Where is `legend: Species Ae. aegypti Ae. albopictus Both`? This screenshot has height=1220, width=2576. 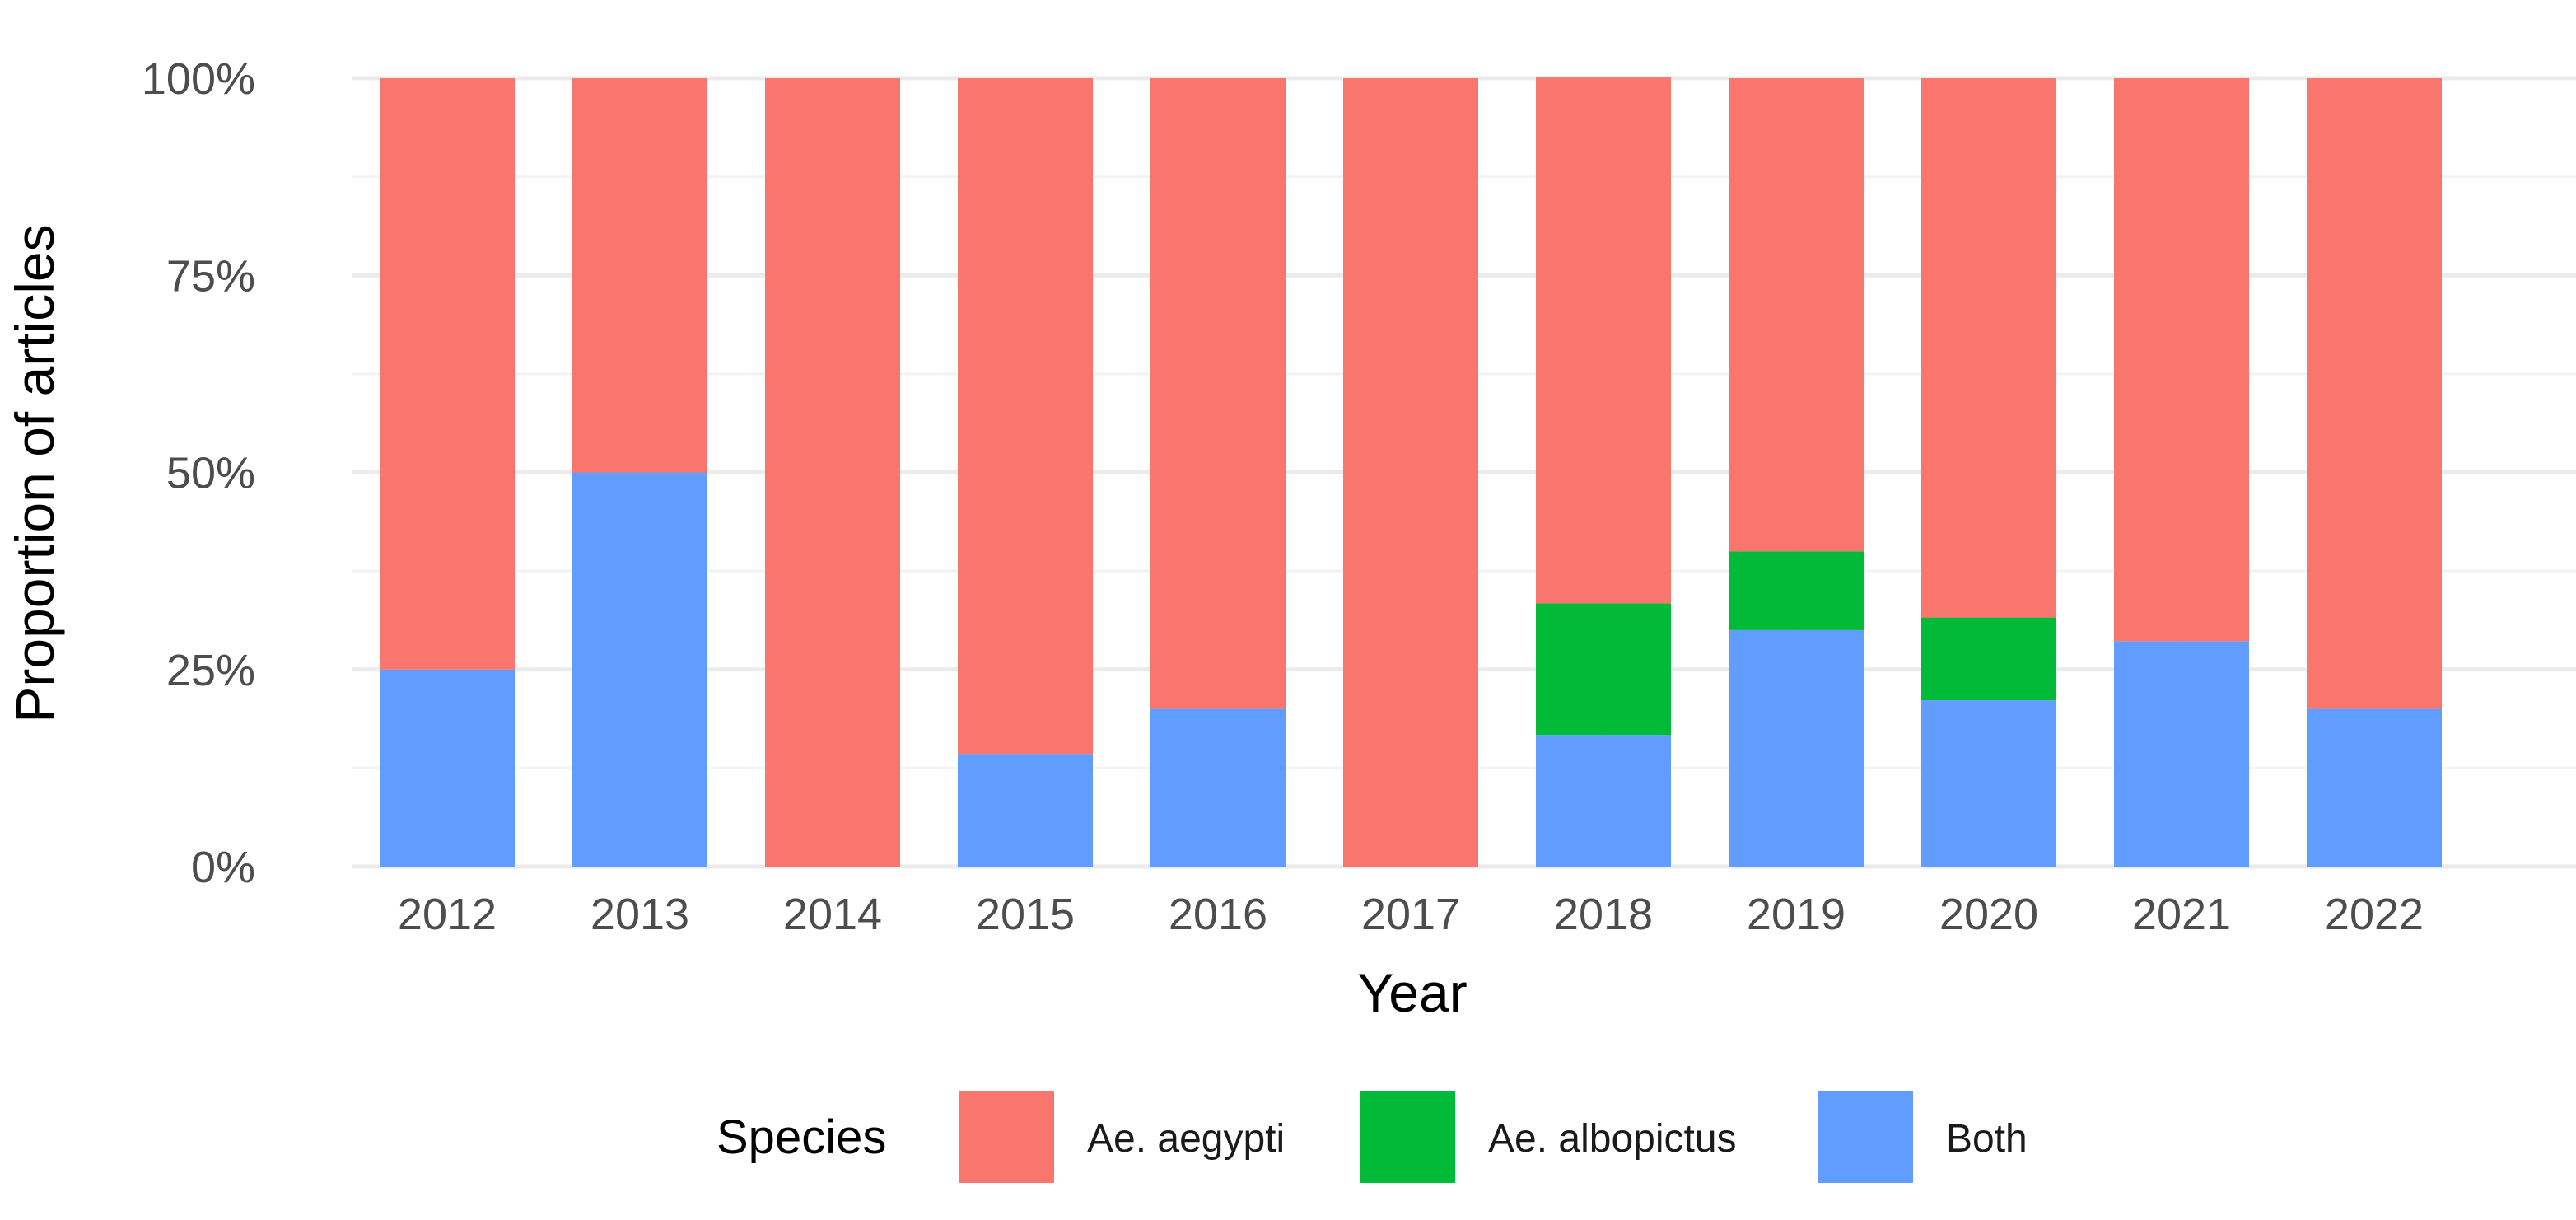 legend: Species Ae. aegypti Ae. albopictus Both is located at coordinates (1372, 1137).